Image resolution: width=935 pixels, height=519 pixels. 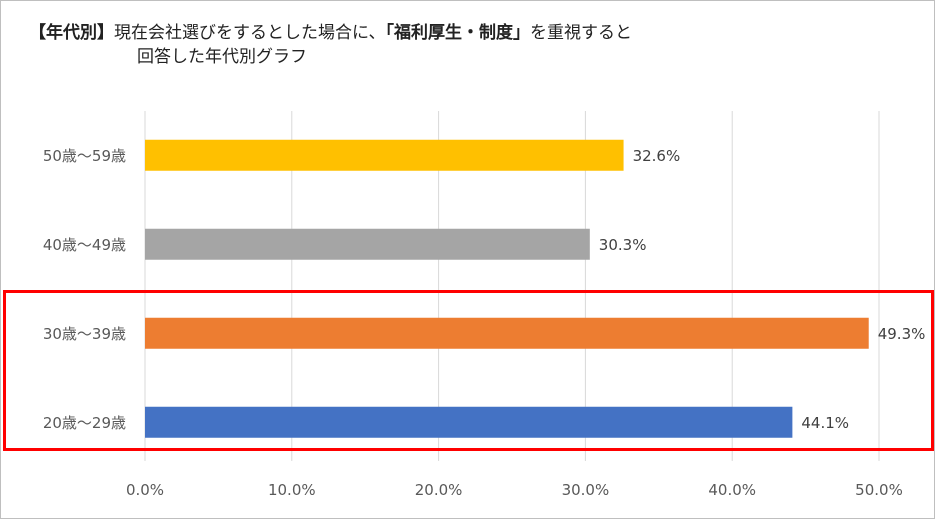 I want to click on category-label: 40歳〜49歳, so click(x=84, y=245).